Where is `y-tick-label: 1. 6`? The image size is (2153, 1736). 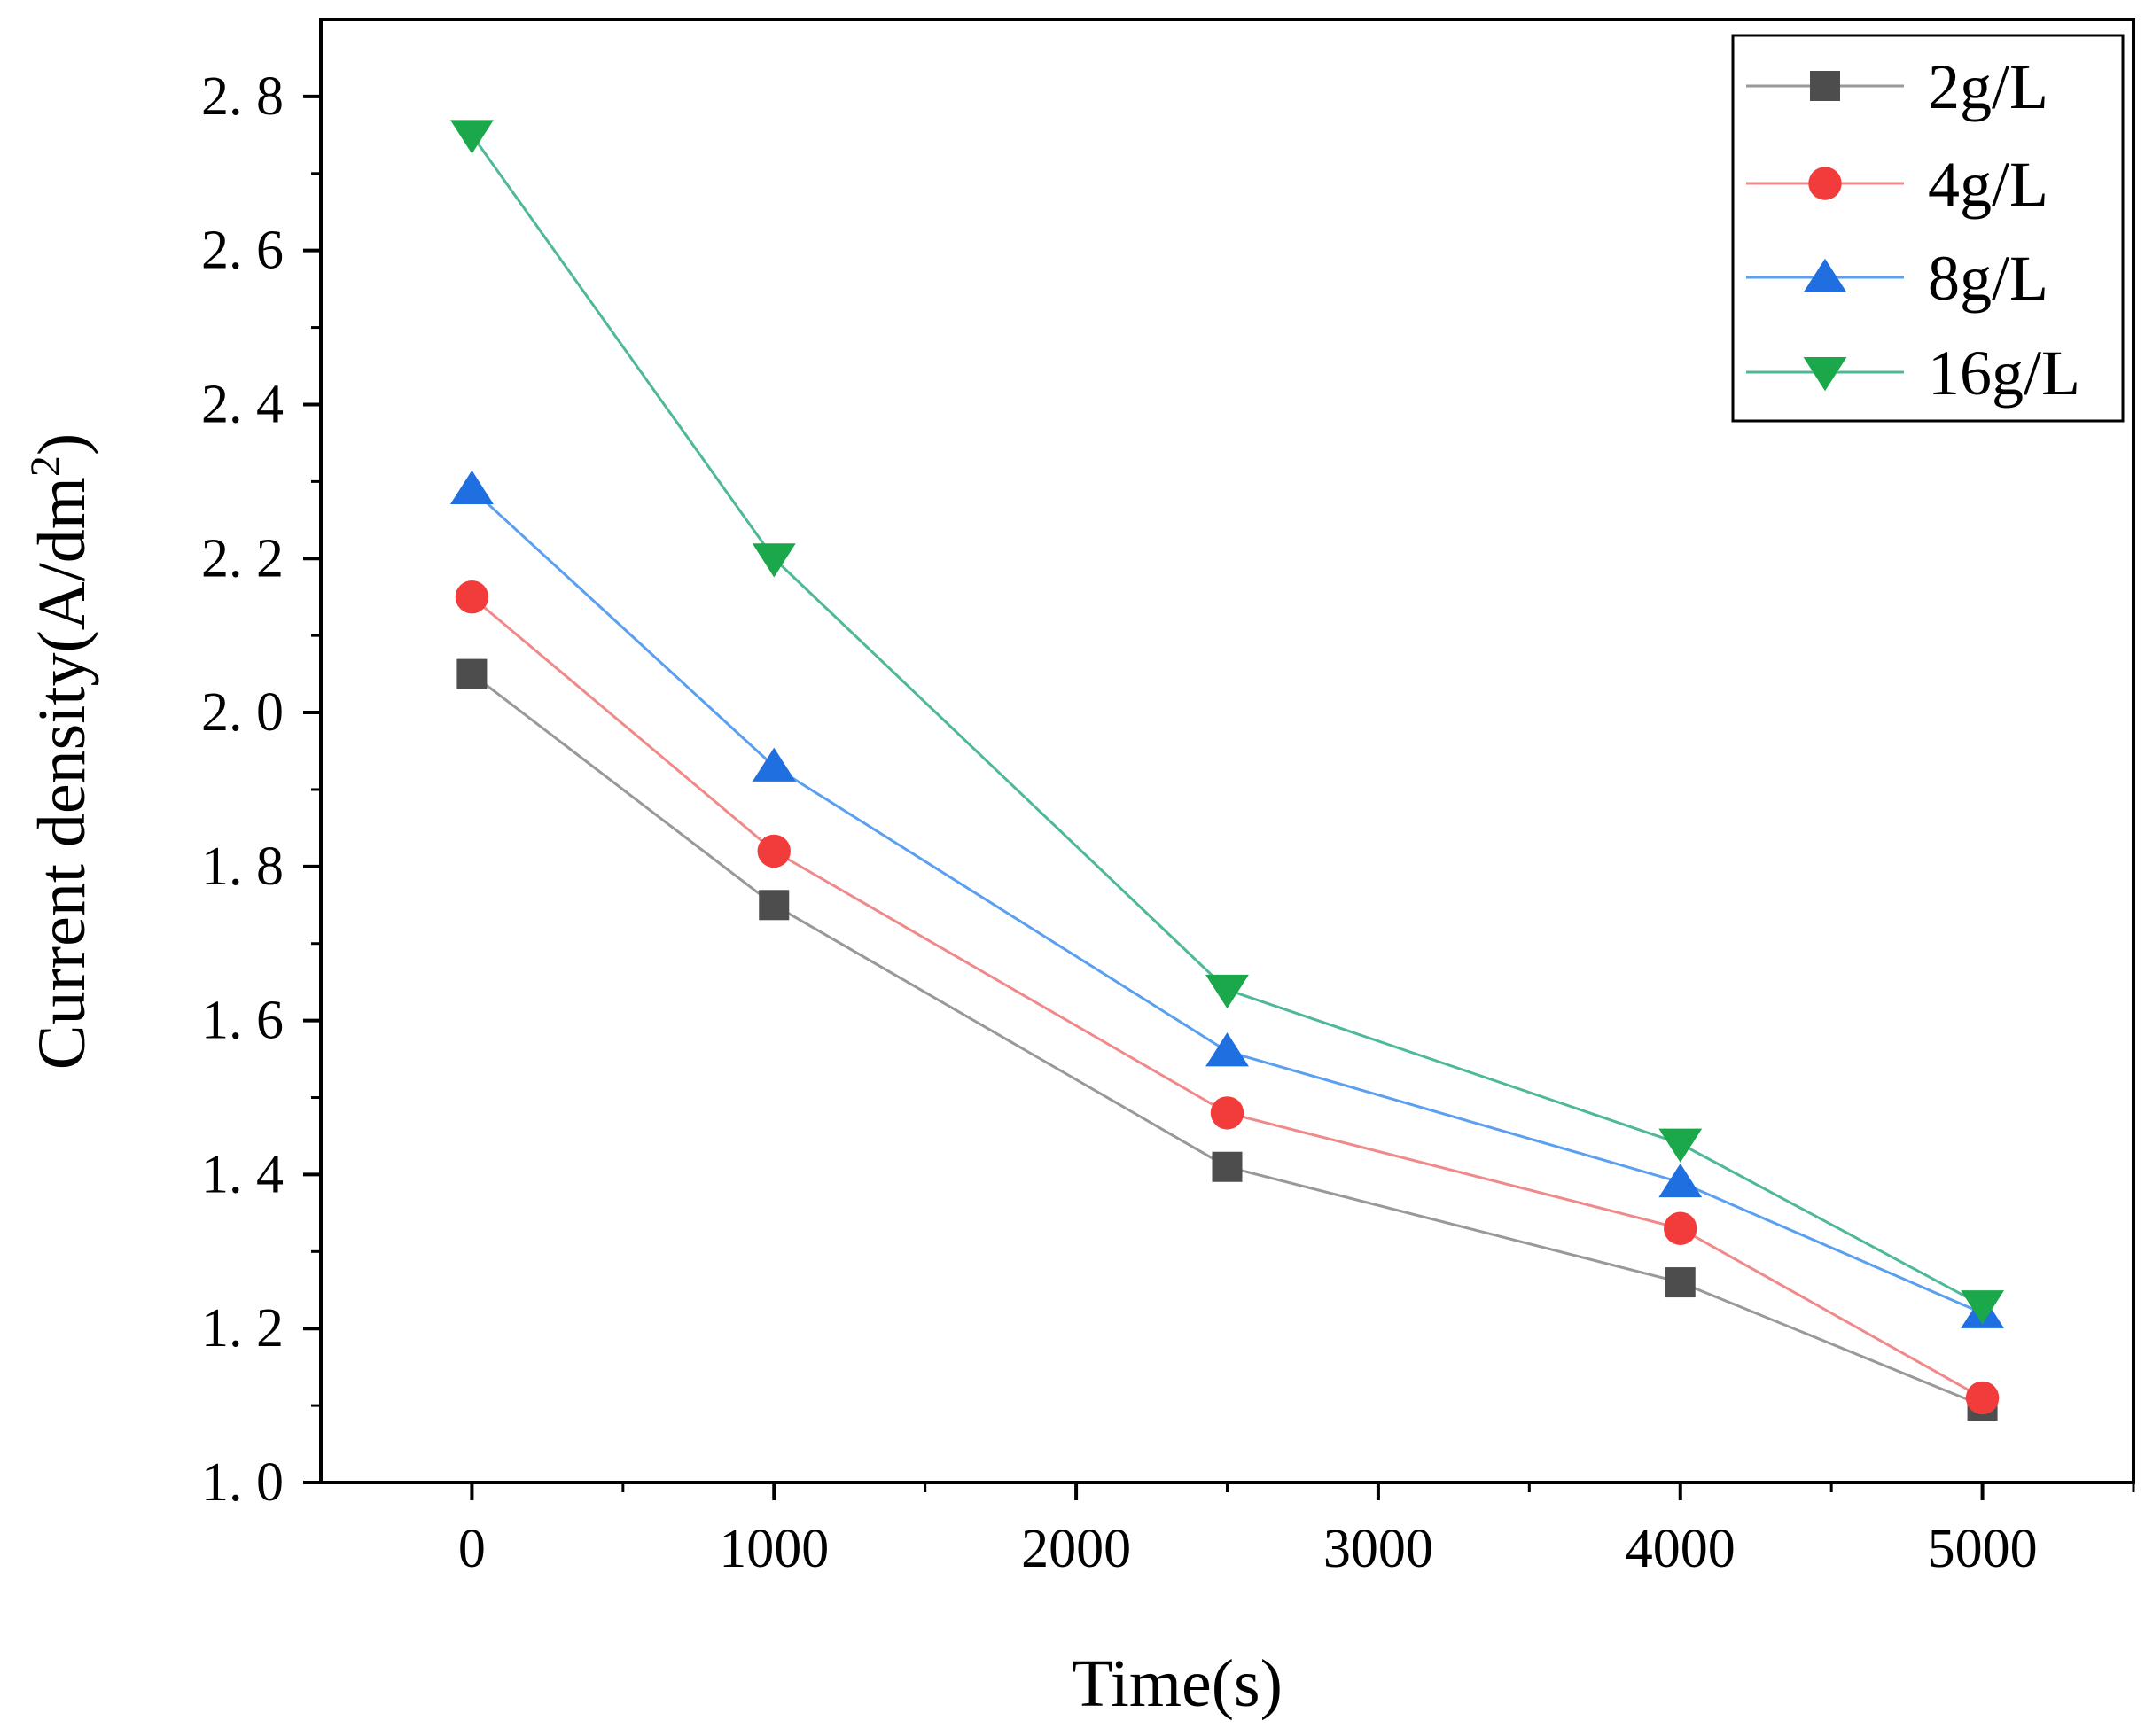
y-tick-label: 1. 6 is located at coordinates (243, 1021).